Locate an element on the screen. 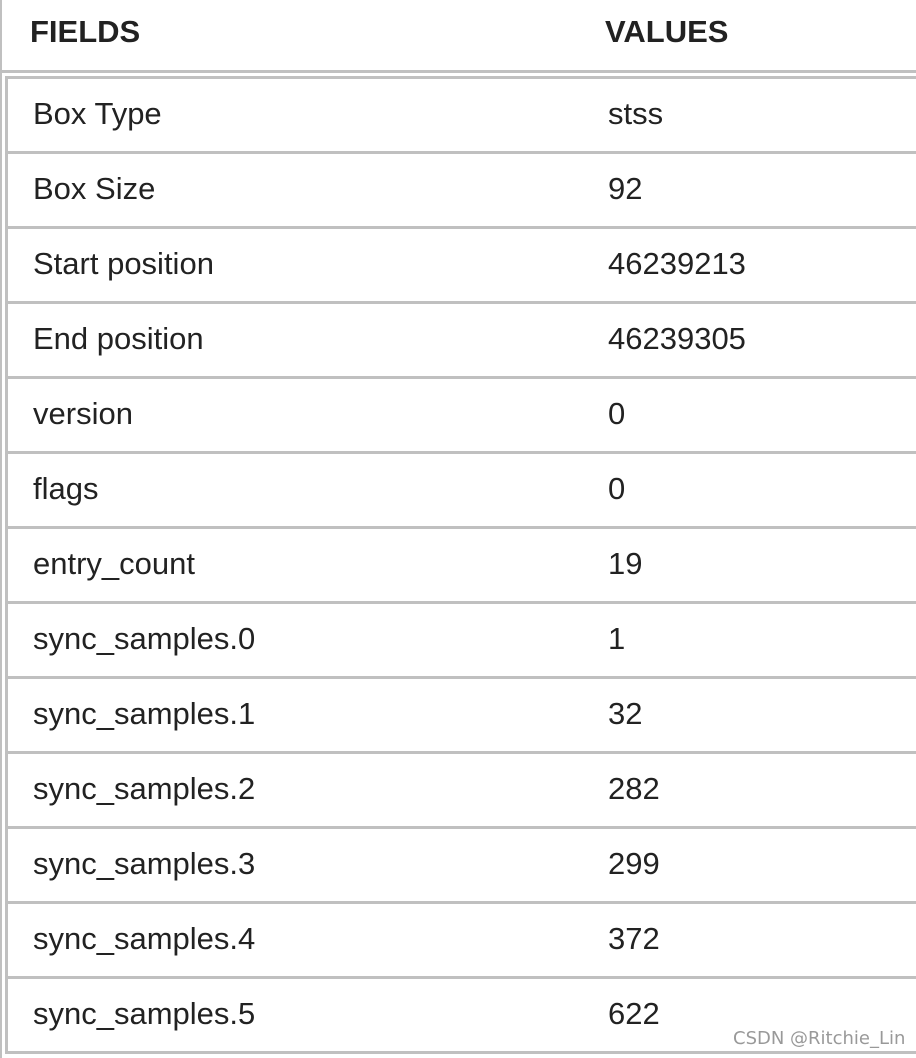 The image size is (916, 1058). header-values: VALUES is located at coordinates (667, 31).